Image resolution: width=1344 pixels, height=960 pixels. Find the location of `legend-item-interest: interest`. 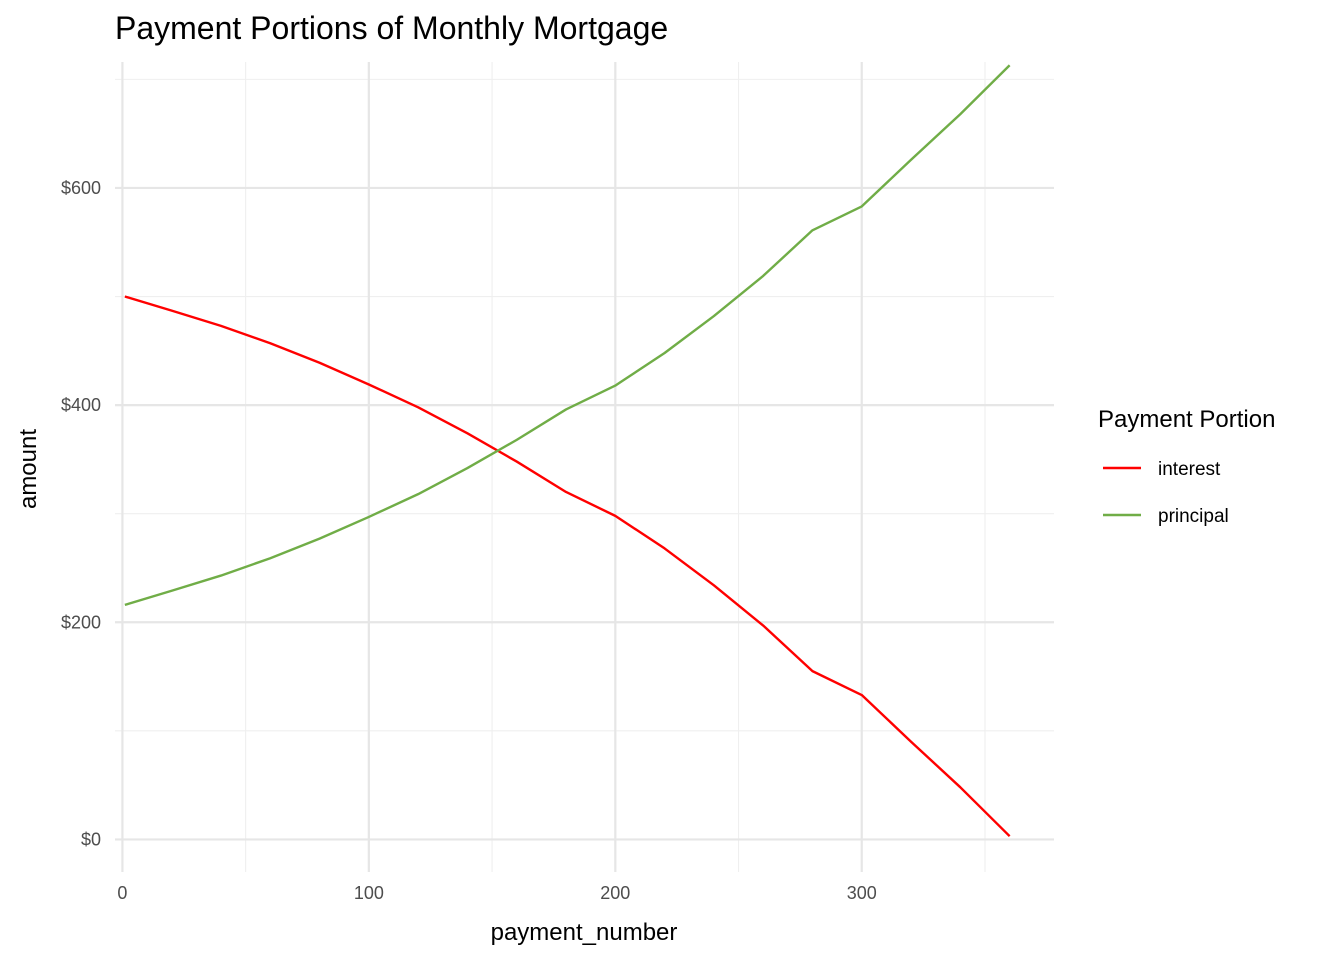

legend-item-interest: interest is located at coordinates (1162, 469).